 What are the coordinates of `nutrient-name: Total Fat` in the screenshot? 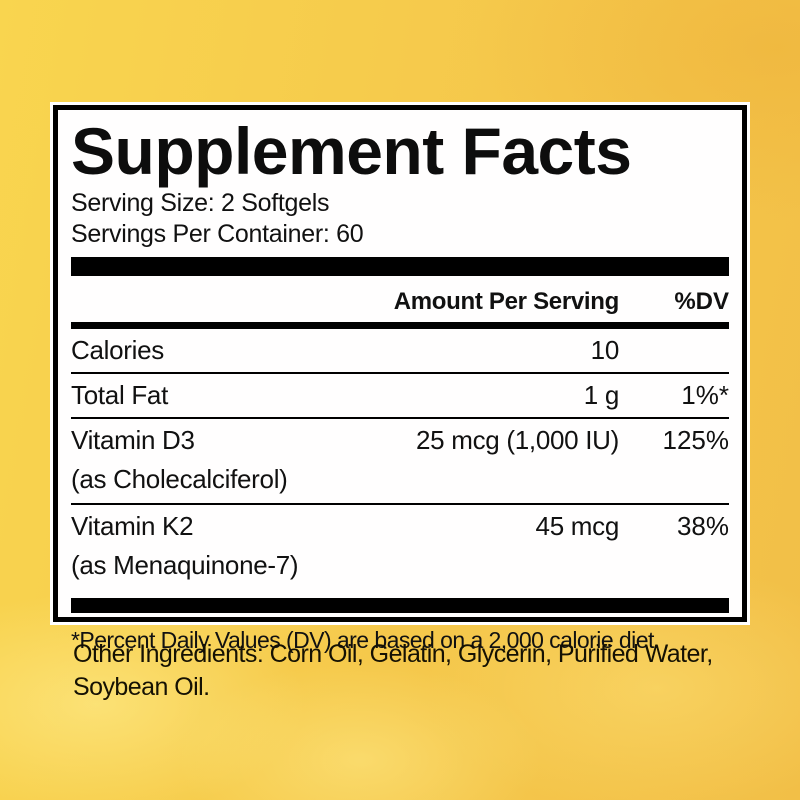 It's located at (120, 395).